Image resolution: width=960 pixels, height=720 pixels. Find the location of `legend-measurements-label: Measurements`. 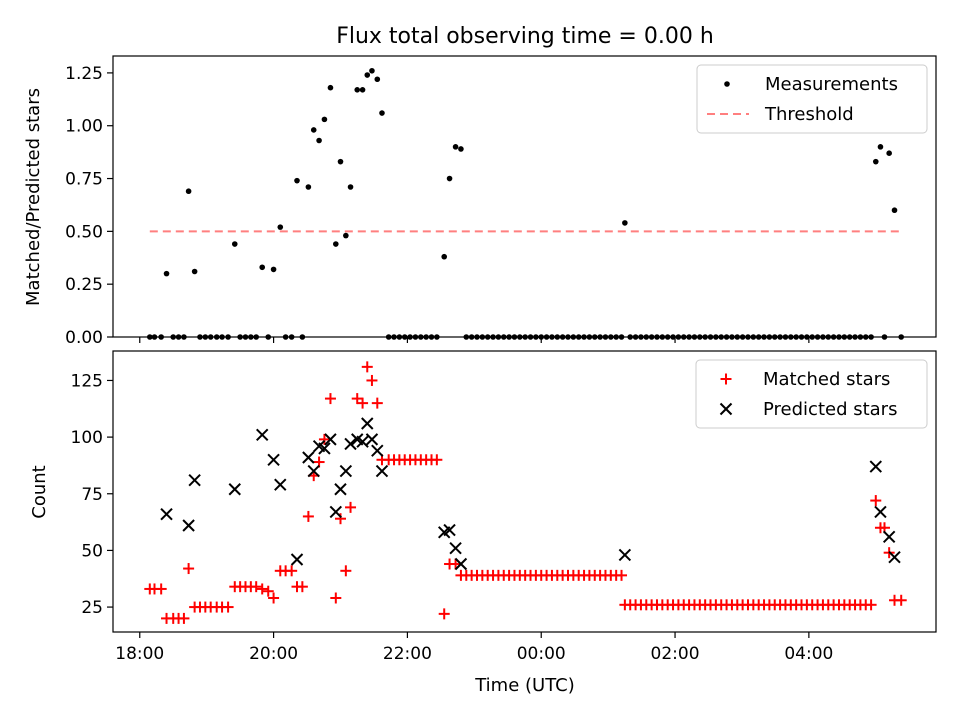

legend-measurements-label: Measurements is located at coordinates (831, 84).